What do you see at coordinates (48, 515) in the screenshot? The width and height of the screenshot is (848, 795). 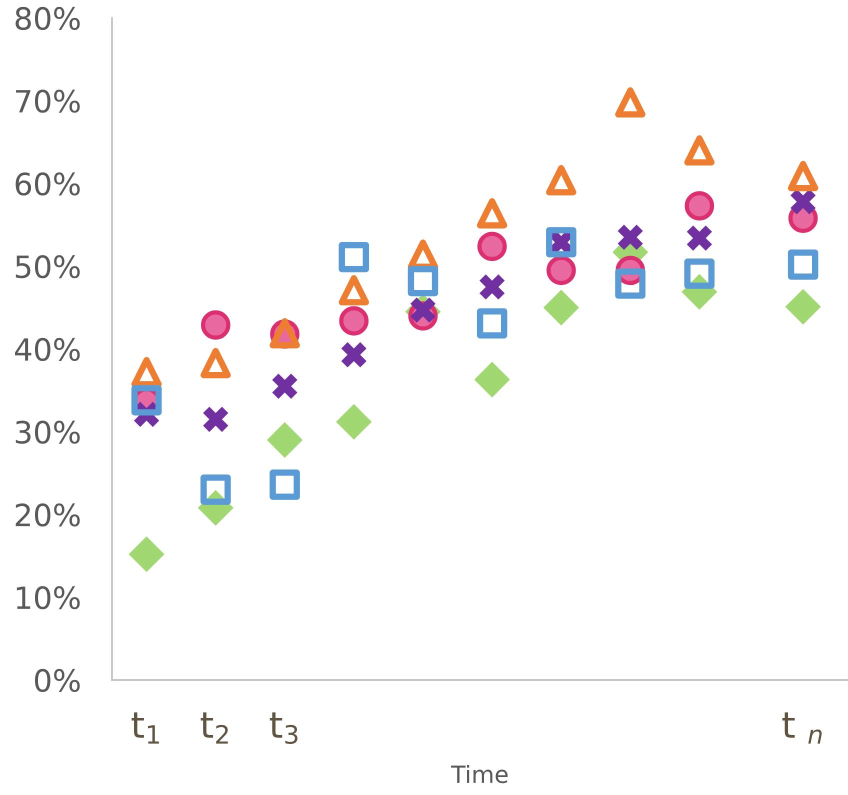 I see `y-tick-label: 20%` at bounding box center [48, 515].